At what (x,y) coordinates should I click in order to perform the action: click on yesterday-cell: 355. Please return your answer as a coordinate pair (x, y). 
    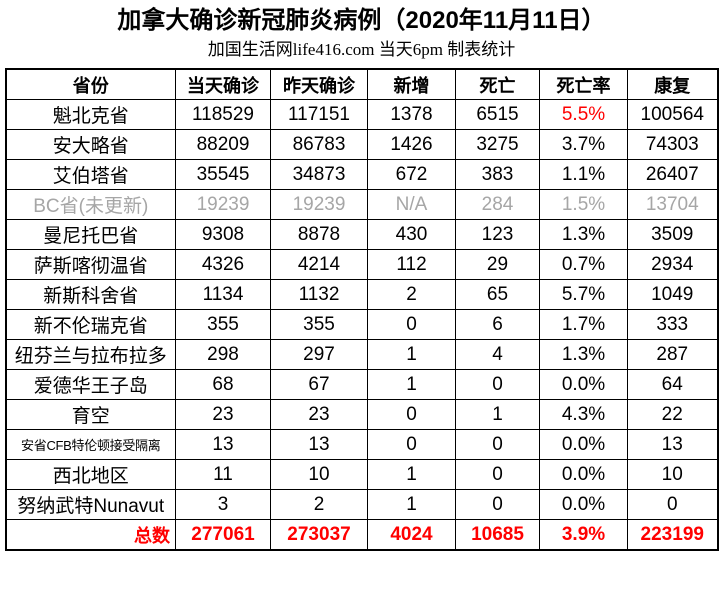
    Looking at the image, I should click on (319, 324).